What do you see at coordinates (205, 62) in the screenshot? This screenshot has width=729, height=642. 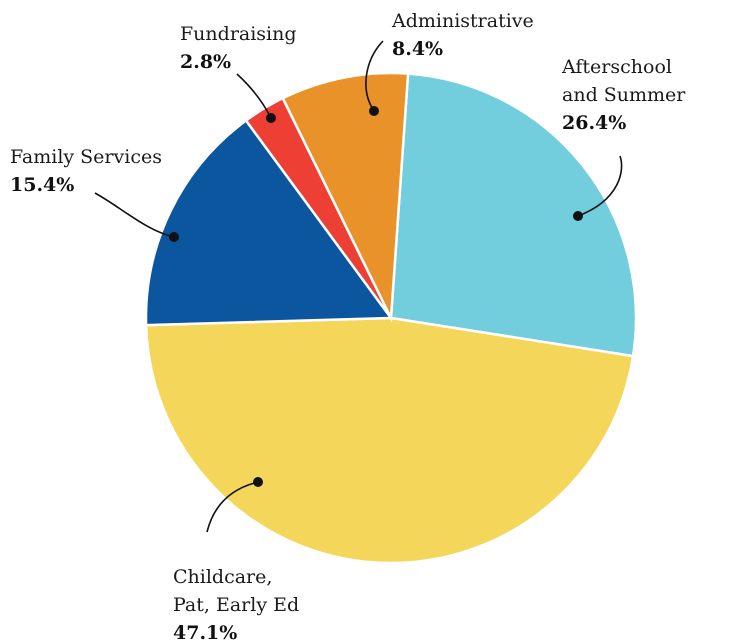 I see `slice-percent: 2.8%` at bounding box center [205, 62].